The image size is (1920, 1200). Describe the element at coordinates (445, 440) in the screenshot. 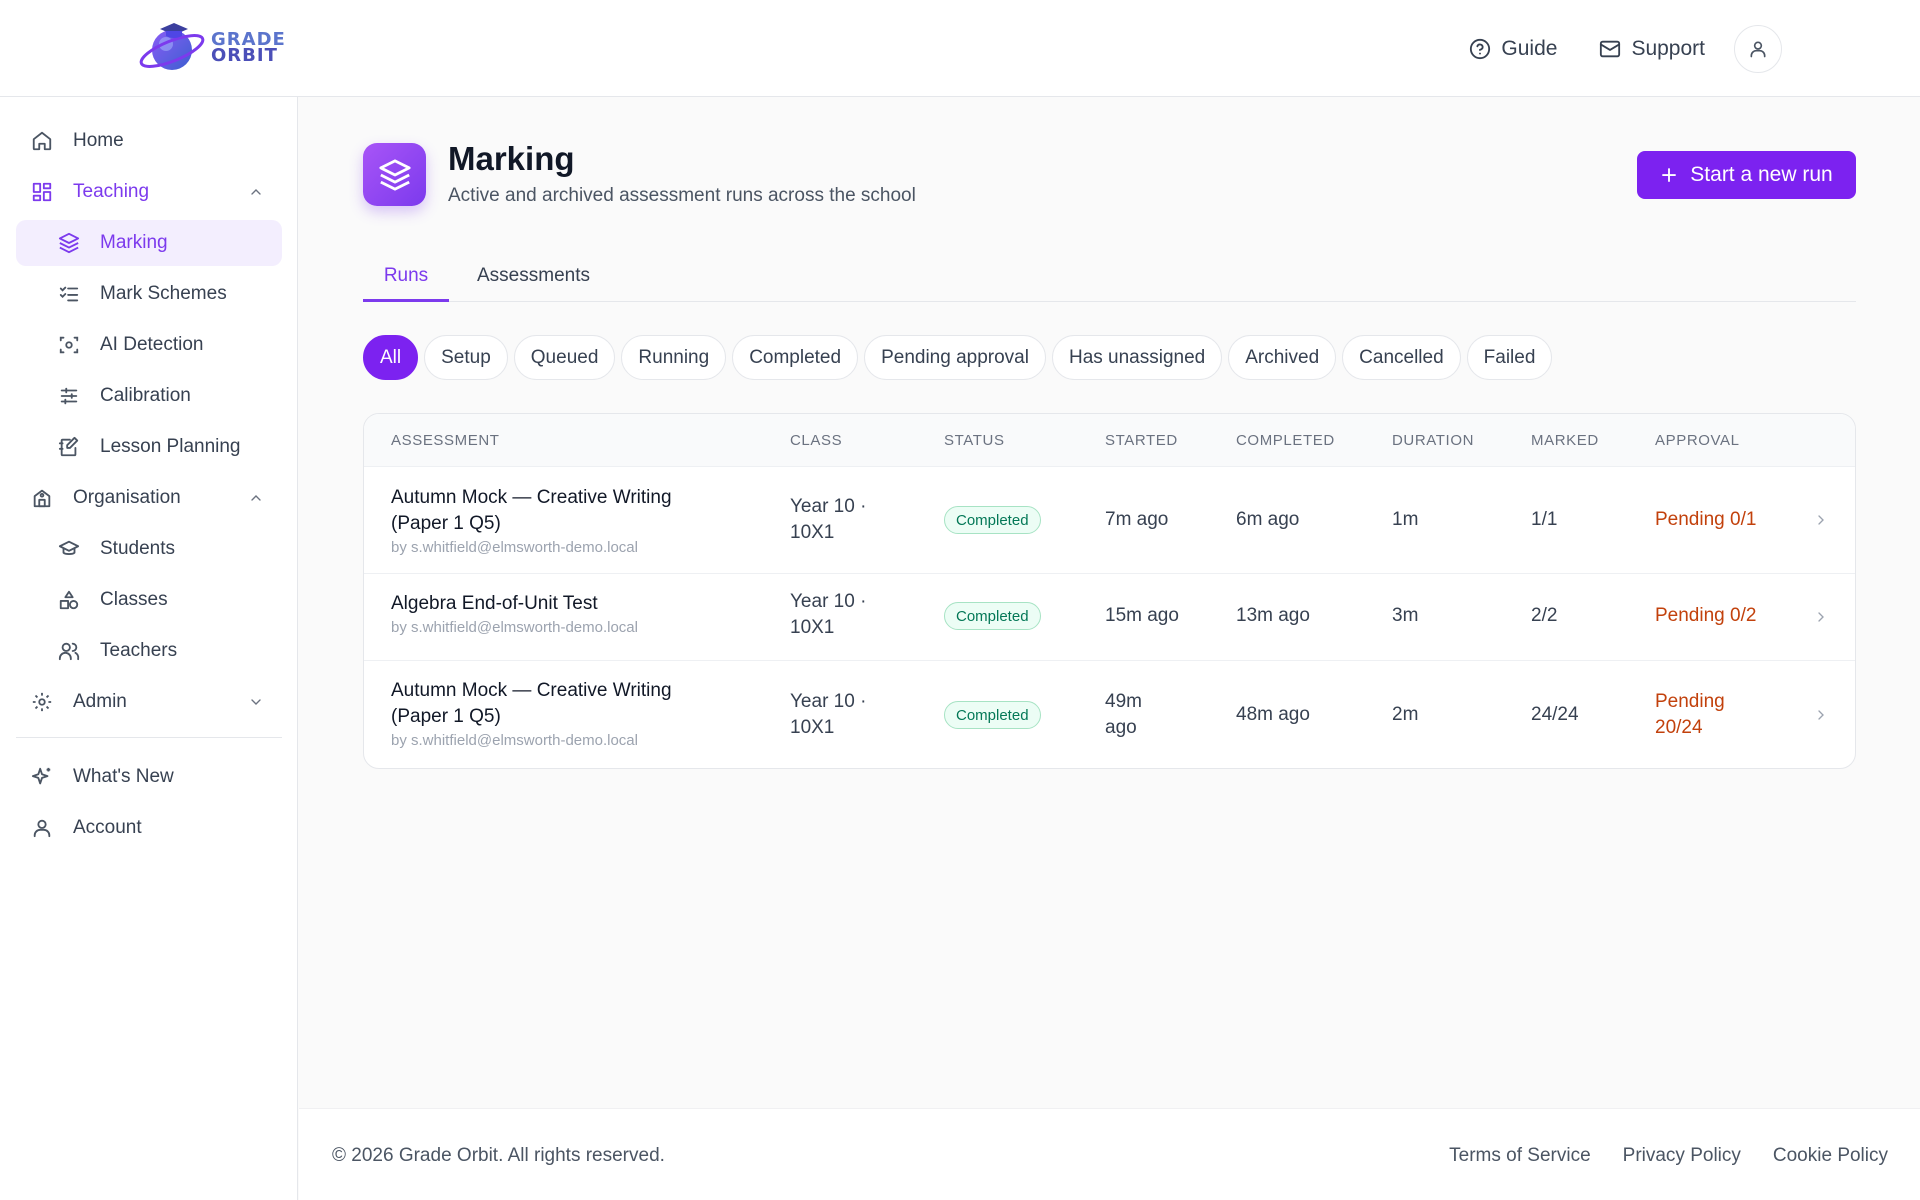

I see `column-header-assessment: ASSESSMENT` at that location.